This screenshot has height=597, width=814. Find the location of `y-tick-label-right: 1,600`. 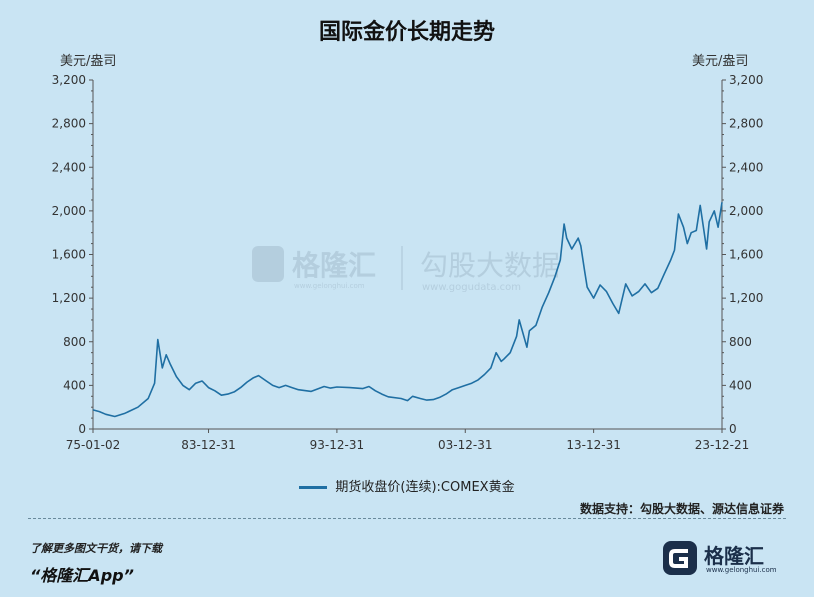

y-tick-label-right: 1,600 is located at coordinates (746, 255).